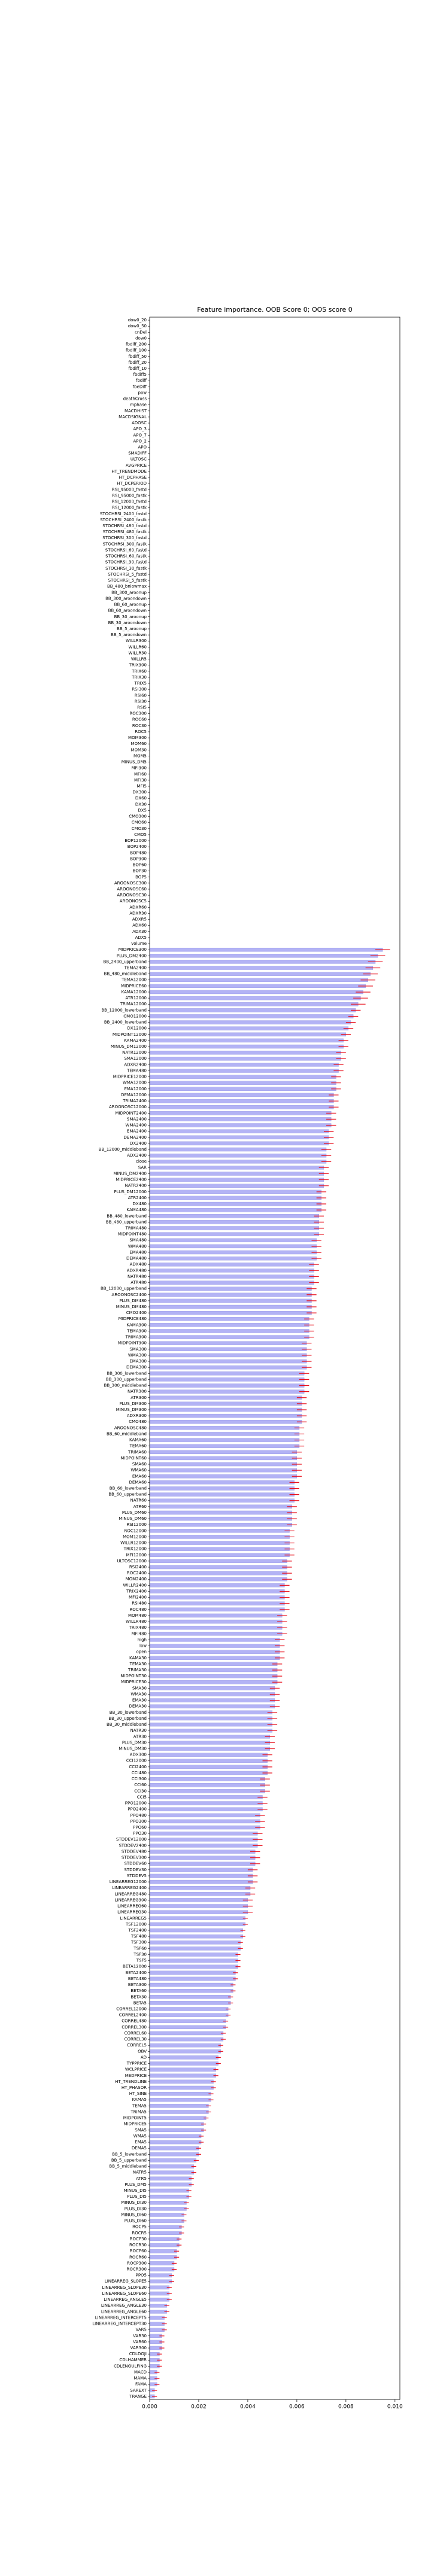 The width and height of the screenshot is (431, 2576). Describe the element at coordinates (140, 755) in the screenshot. I see `y-tick-label: MOM5` at that location.